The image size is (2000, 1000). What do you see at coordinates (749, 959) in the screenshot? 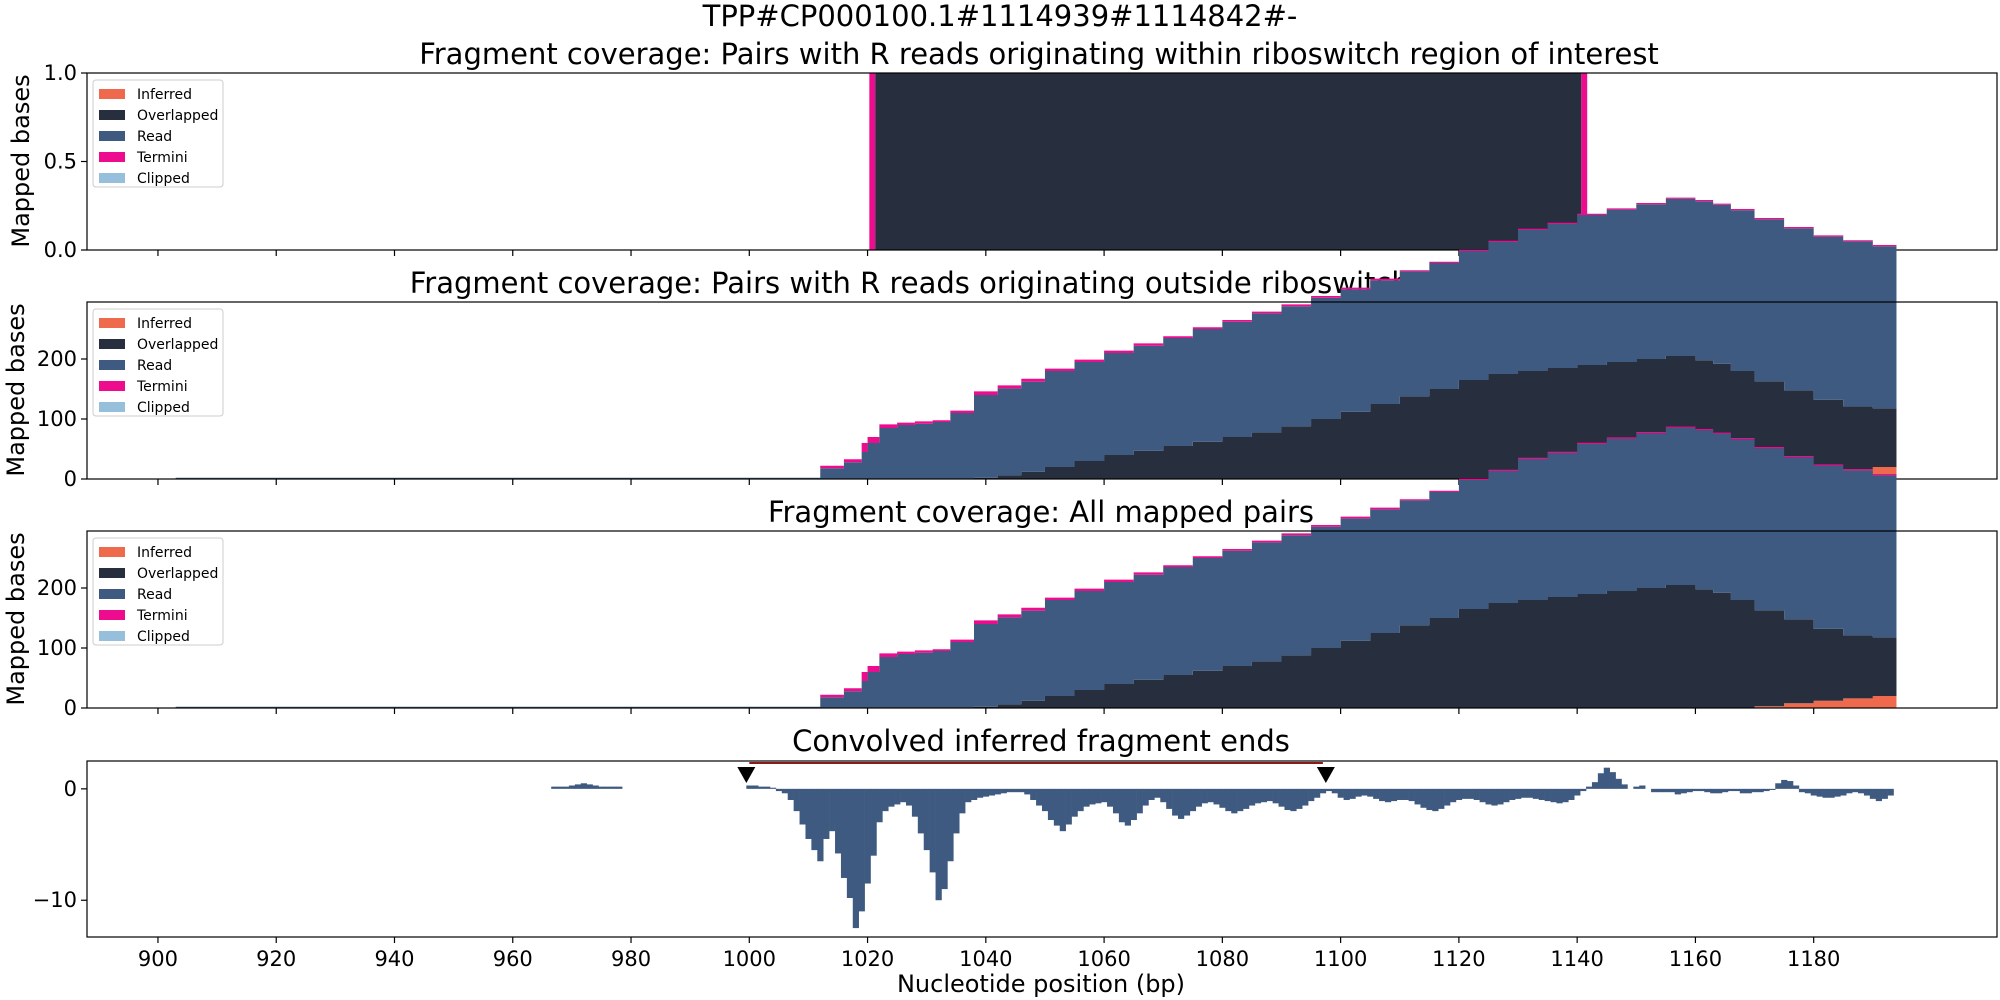
I see `x-tick-label: 1000` at bounding box center [749, 959].